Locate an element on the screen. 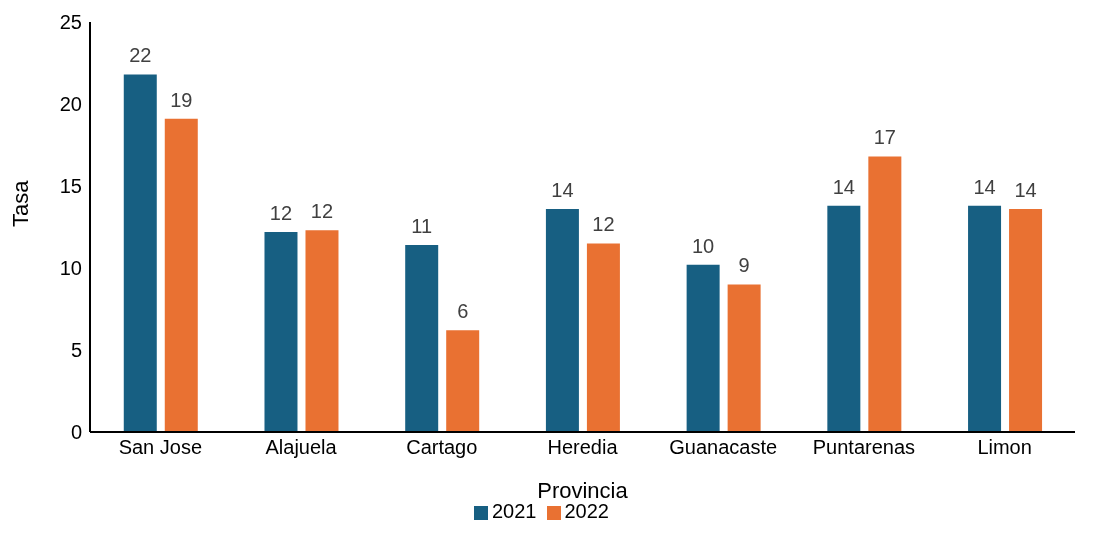 The width and height of the screenshot is (1093, 536). y-tick-label: 0 is located at coordinates (76, 432).